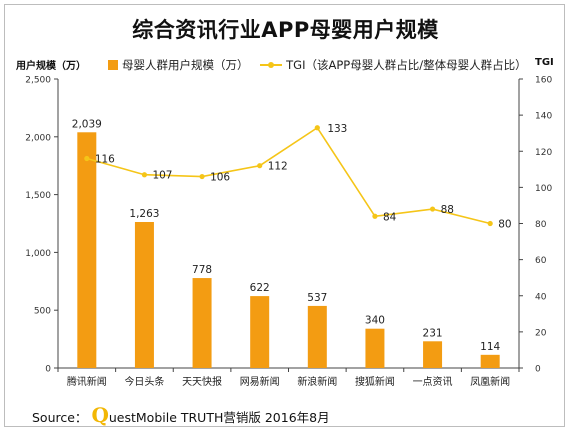 The height and width of the screenshot is (433, 571). I want to click on source-note: Source： Q uestMobile TRUTH营销版 2016年8月, so click(181, 415).